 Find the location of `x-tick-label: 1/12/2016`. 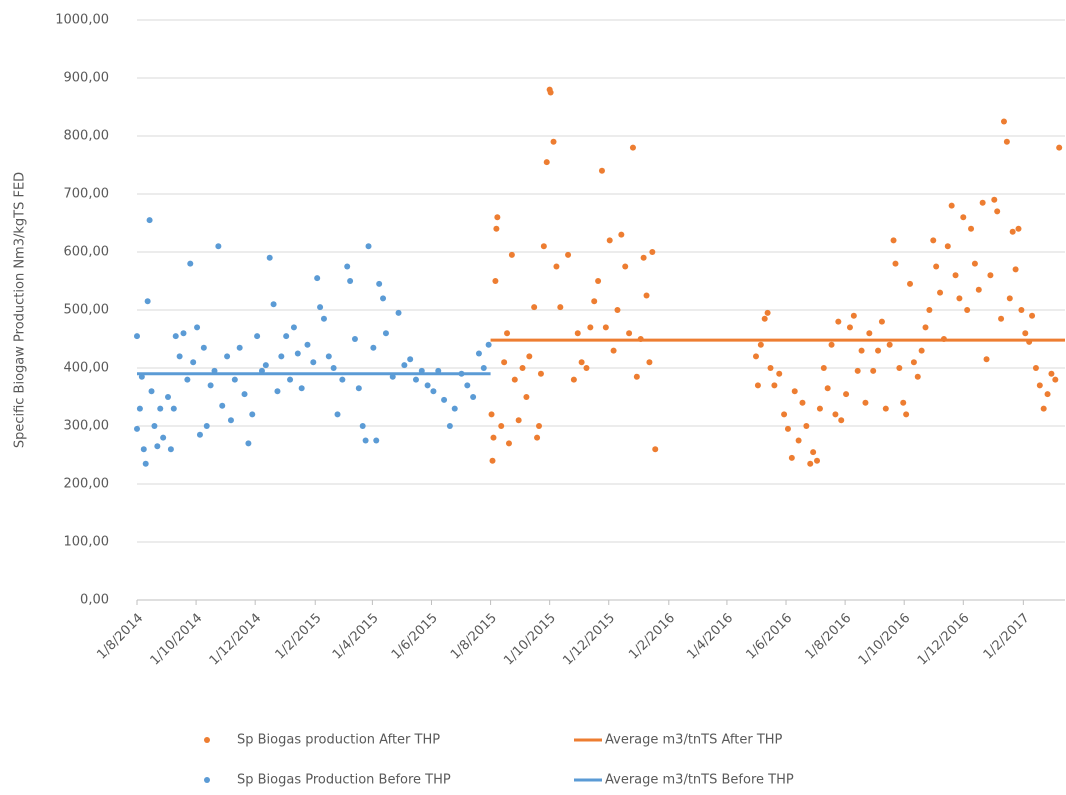

x-tick-label: 1/12/2016 is located at coordinates (944, 640).